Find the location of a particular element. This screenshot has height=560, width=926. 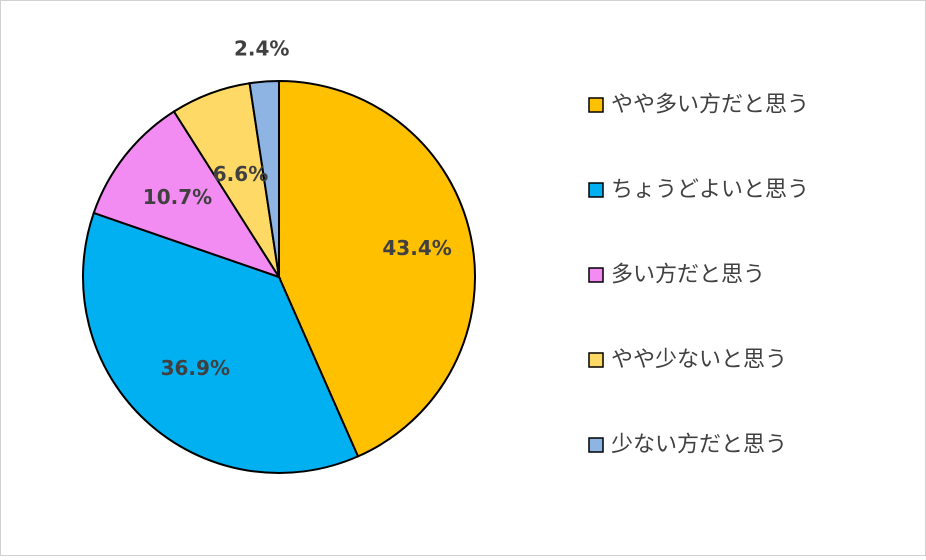

legend-label: 多い方だと思う is located at coordinates (688, 275).